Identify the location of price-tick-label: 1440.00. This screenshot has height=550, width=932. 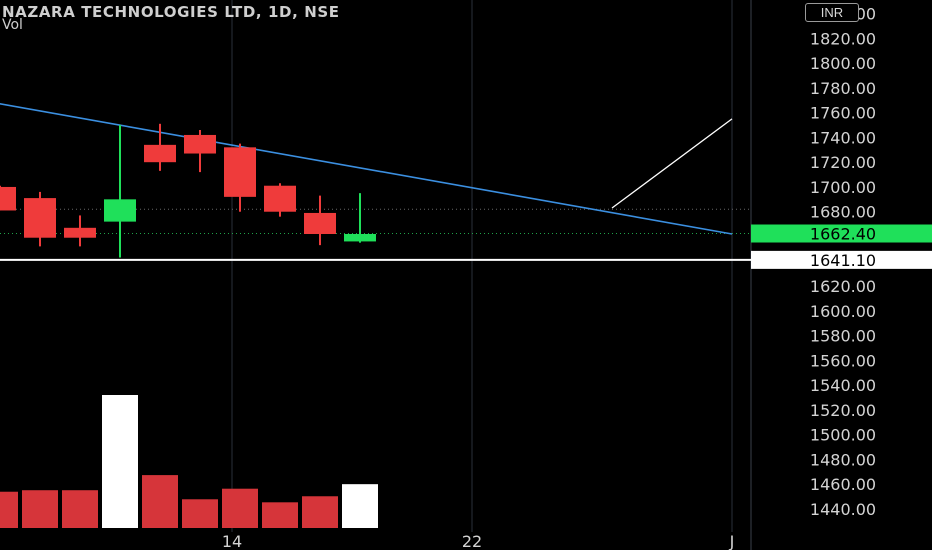
(843, 509).